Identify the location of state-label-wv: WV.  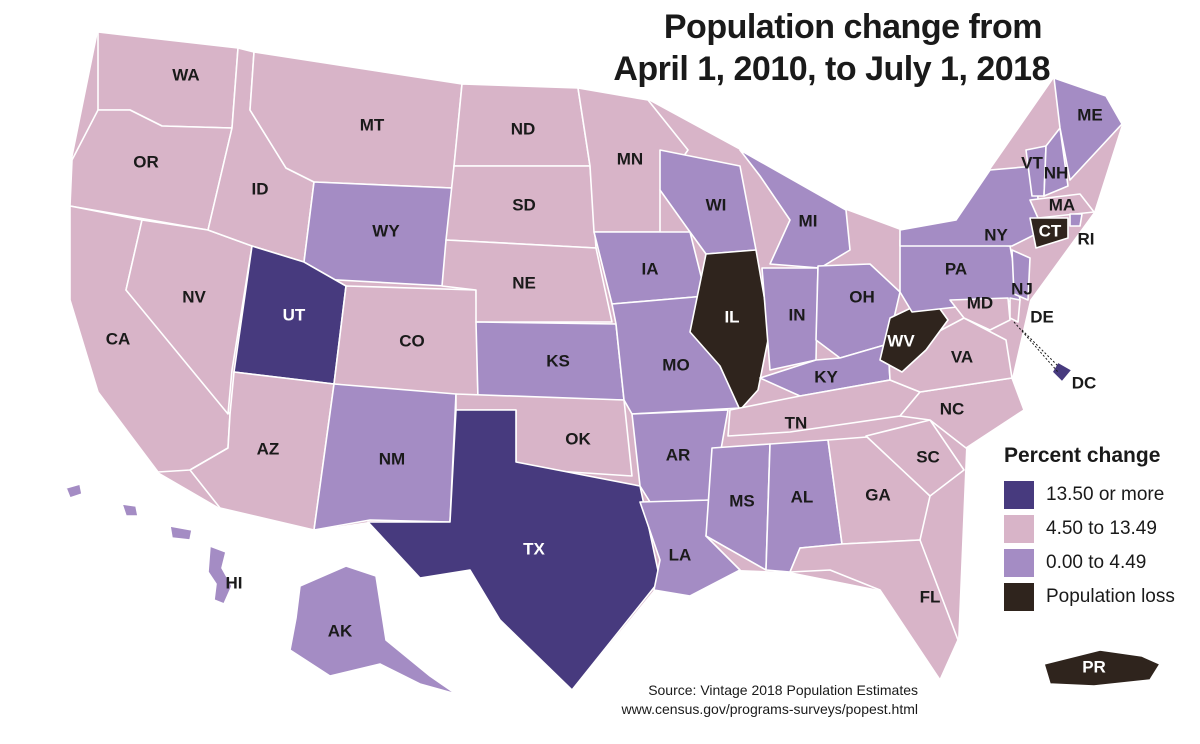
(901, 340).